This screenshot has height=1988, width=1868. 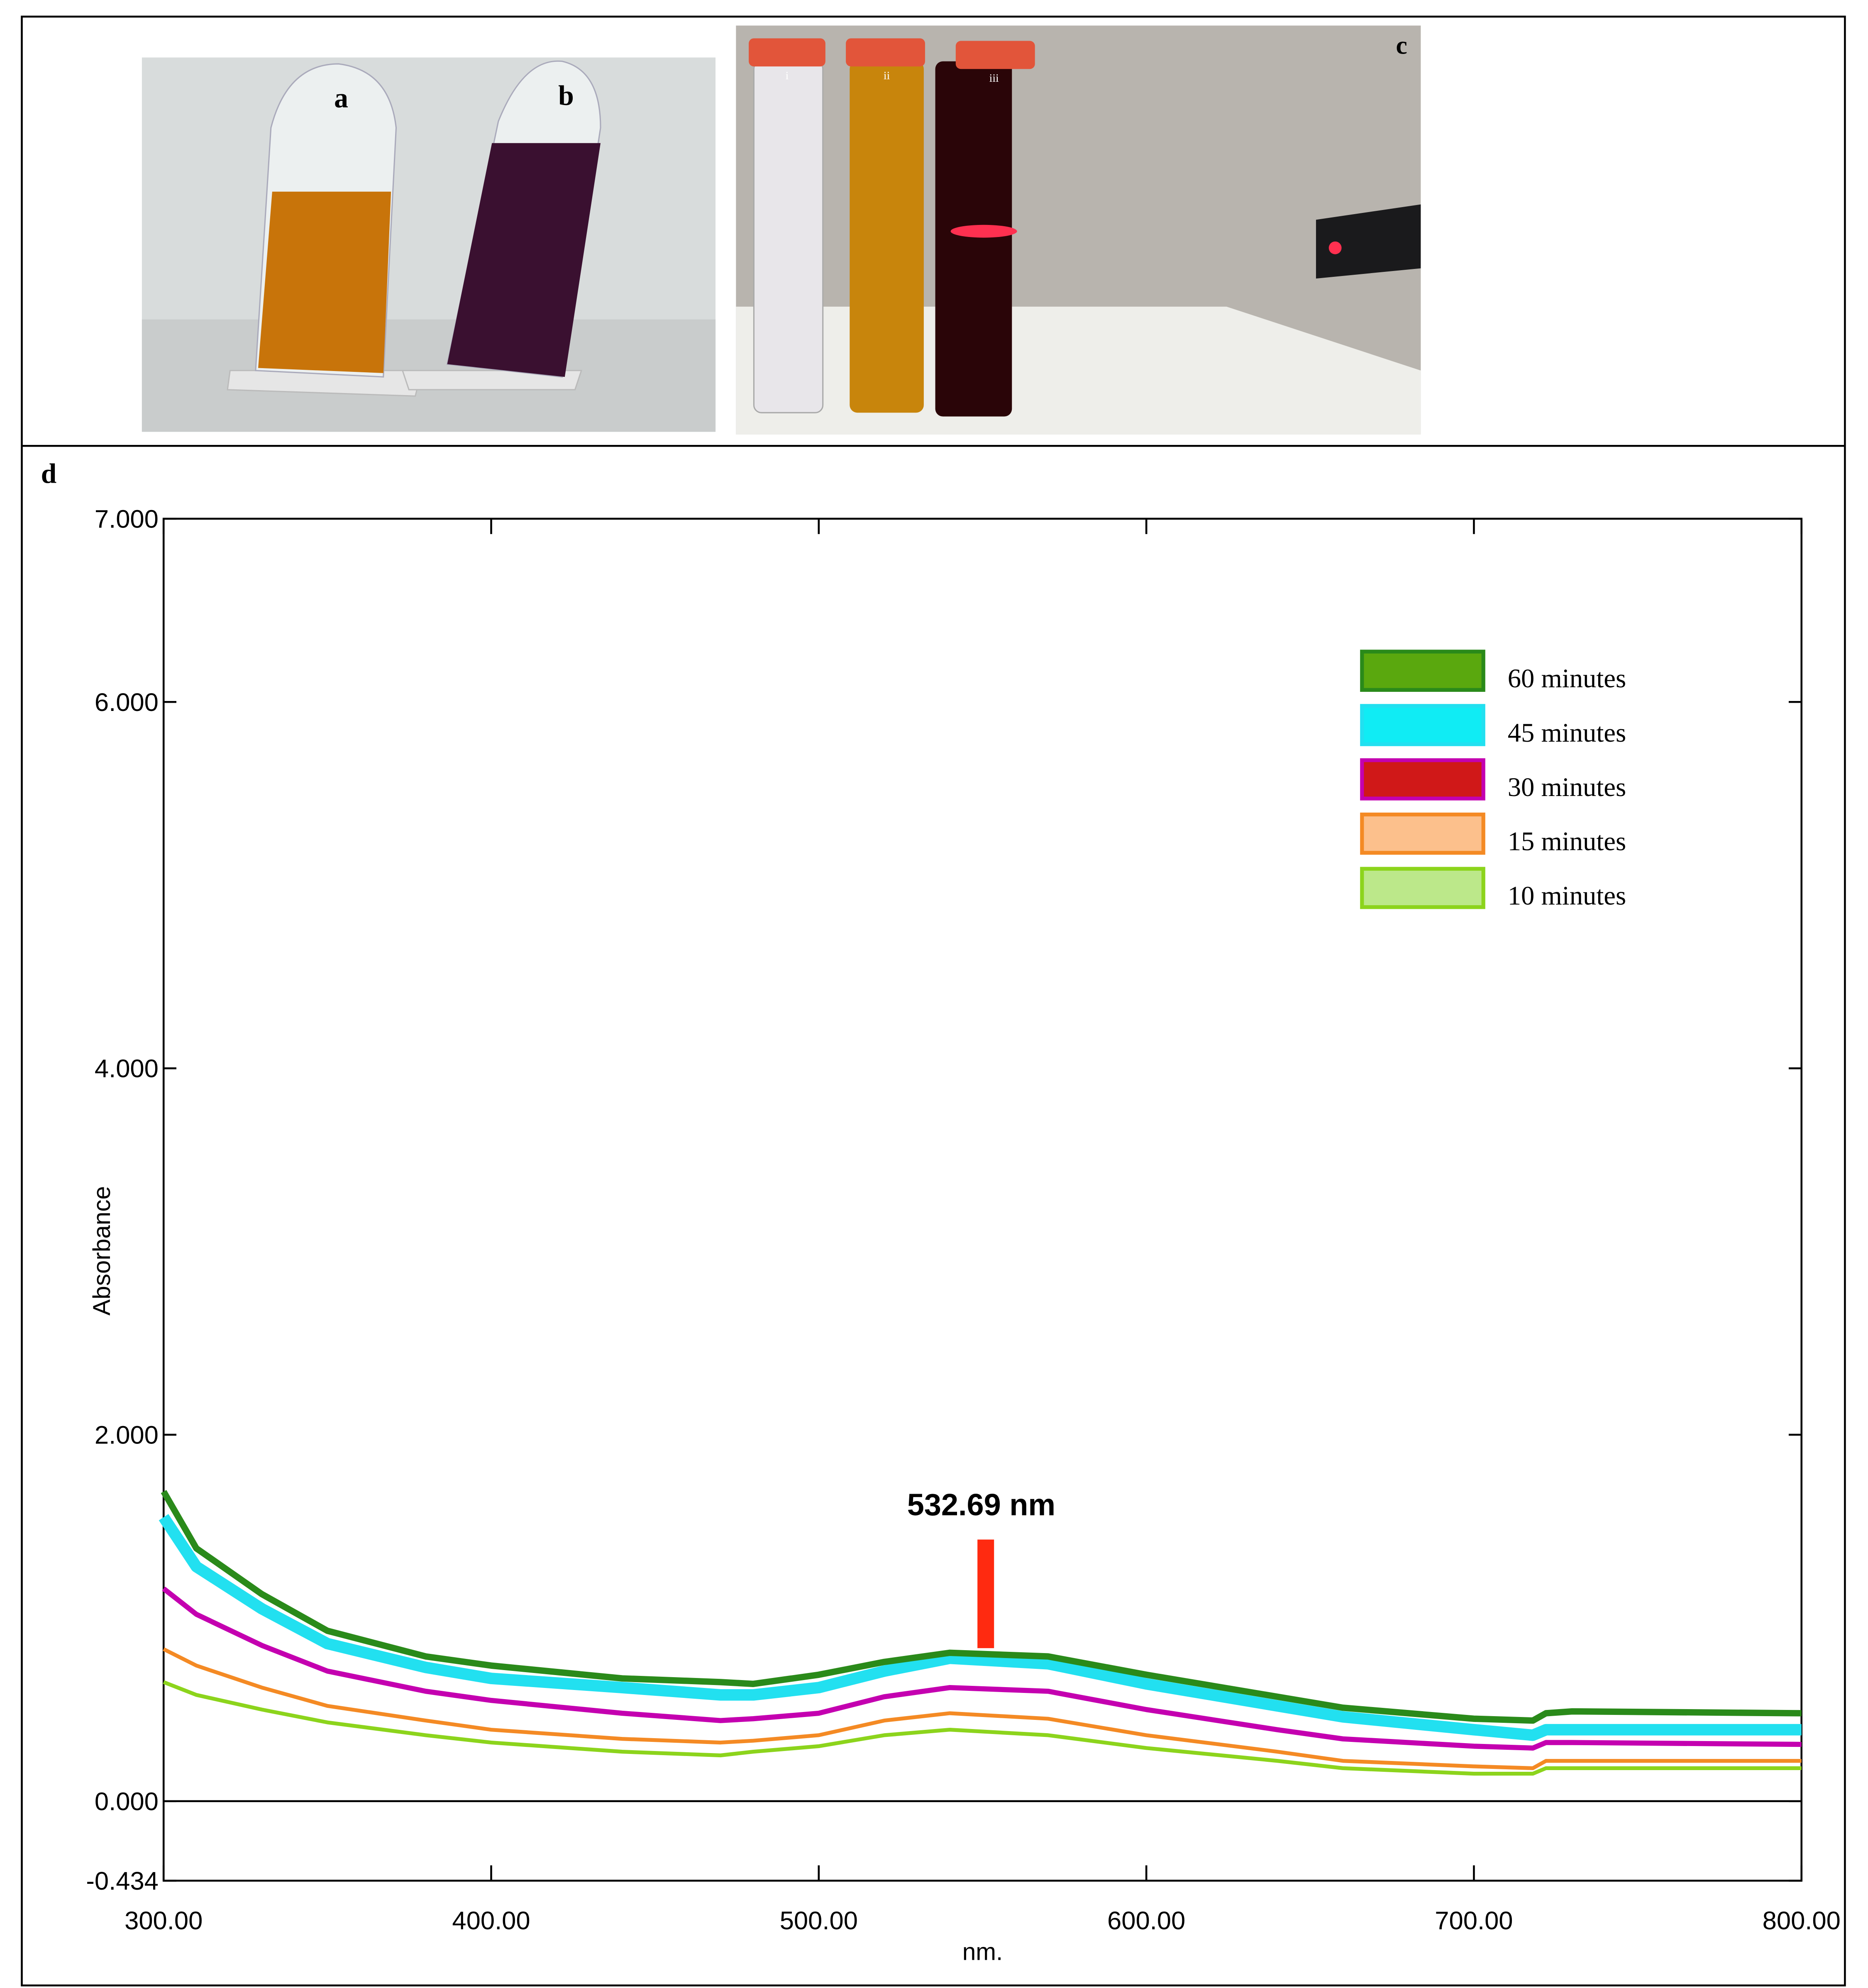 I want to click on tube-label: iii, so click(x=994, y=78).